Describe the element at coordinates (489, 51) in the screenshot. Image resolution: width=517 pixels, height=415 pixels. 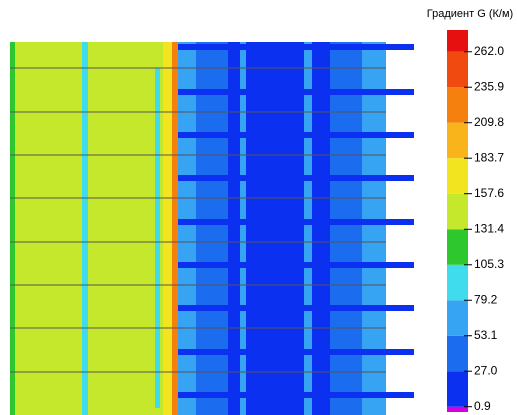
I see `tick-label: 262.0` at that location.